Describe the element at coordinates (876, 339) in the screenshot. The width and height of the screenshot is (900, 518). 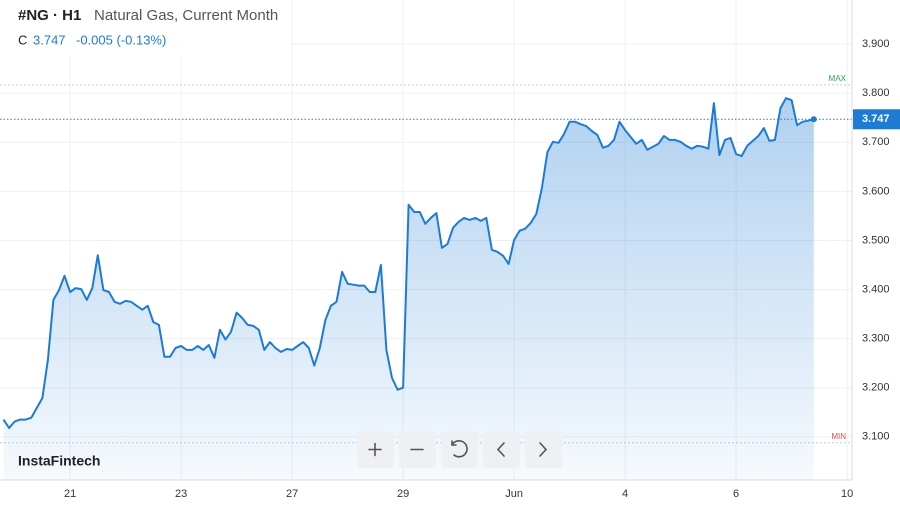
I see `y-tick-label: 3.300` at that location.